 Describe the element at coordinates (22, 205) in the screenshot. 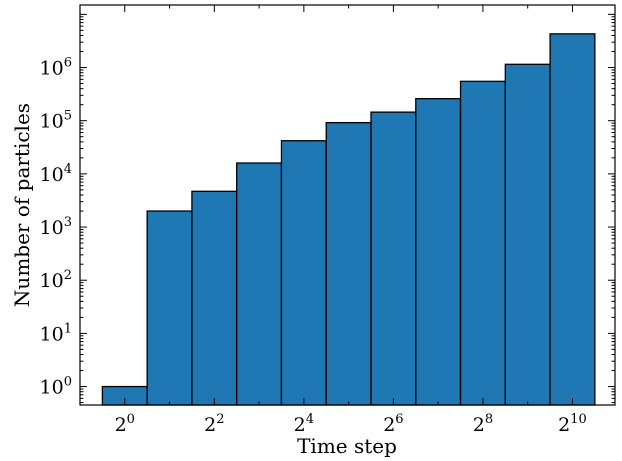

I see `y-axis-label: Number of particles` at that location.